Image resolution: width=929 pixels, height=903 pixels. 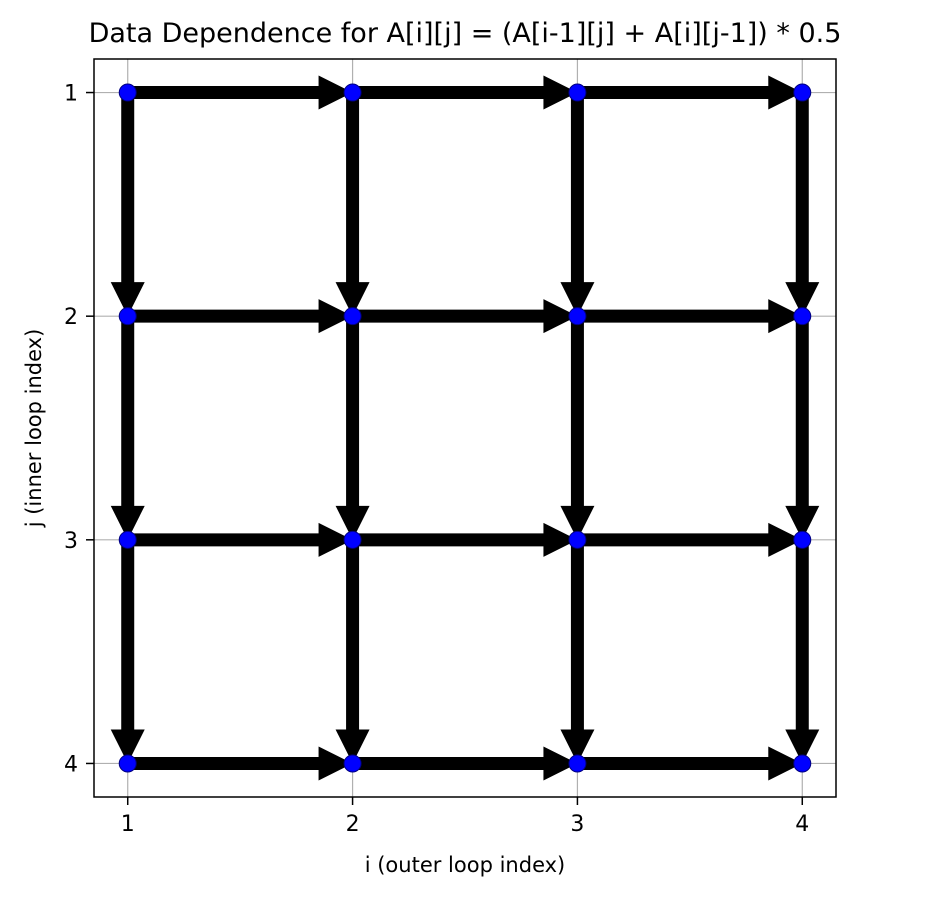 What do you see at coordinates (34, 429) in the screenshot?
I see `y-axis-label: j (inner loop index)` at bounding box center [34, 429].